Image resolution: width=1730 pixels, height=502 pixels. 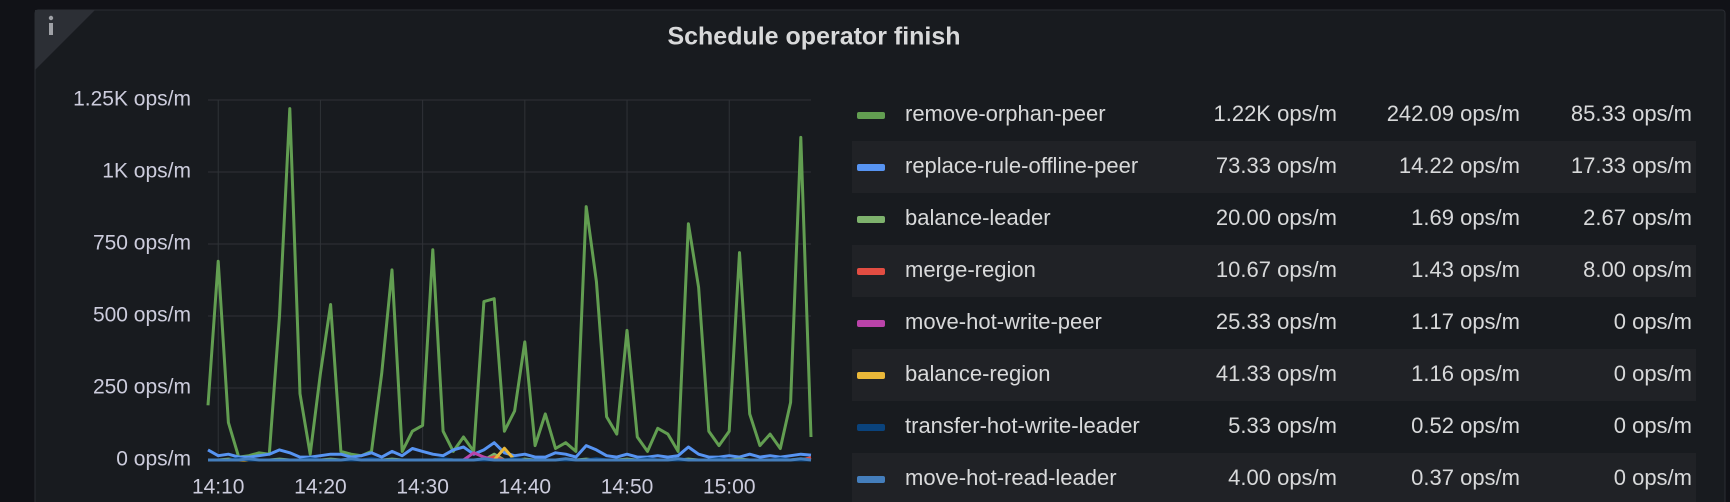 What do you see at coordinates (146, 171) in the screenshot?
I see `y-tick-label: 1K ops/m` at bounding box center [146, 171].